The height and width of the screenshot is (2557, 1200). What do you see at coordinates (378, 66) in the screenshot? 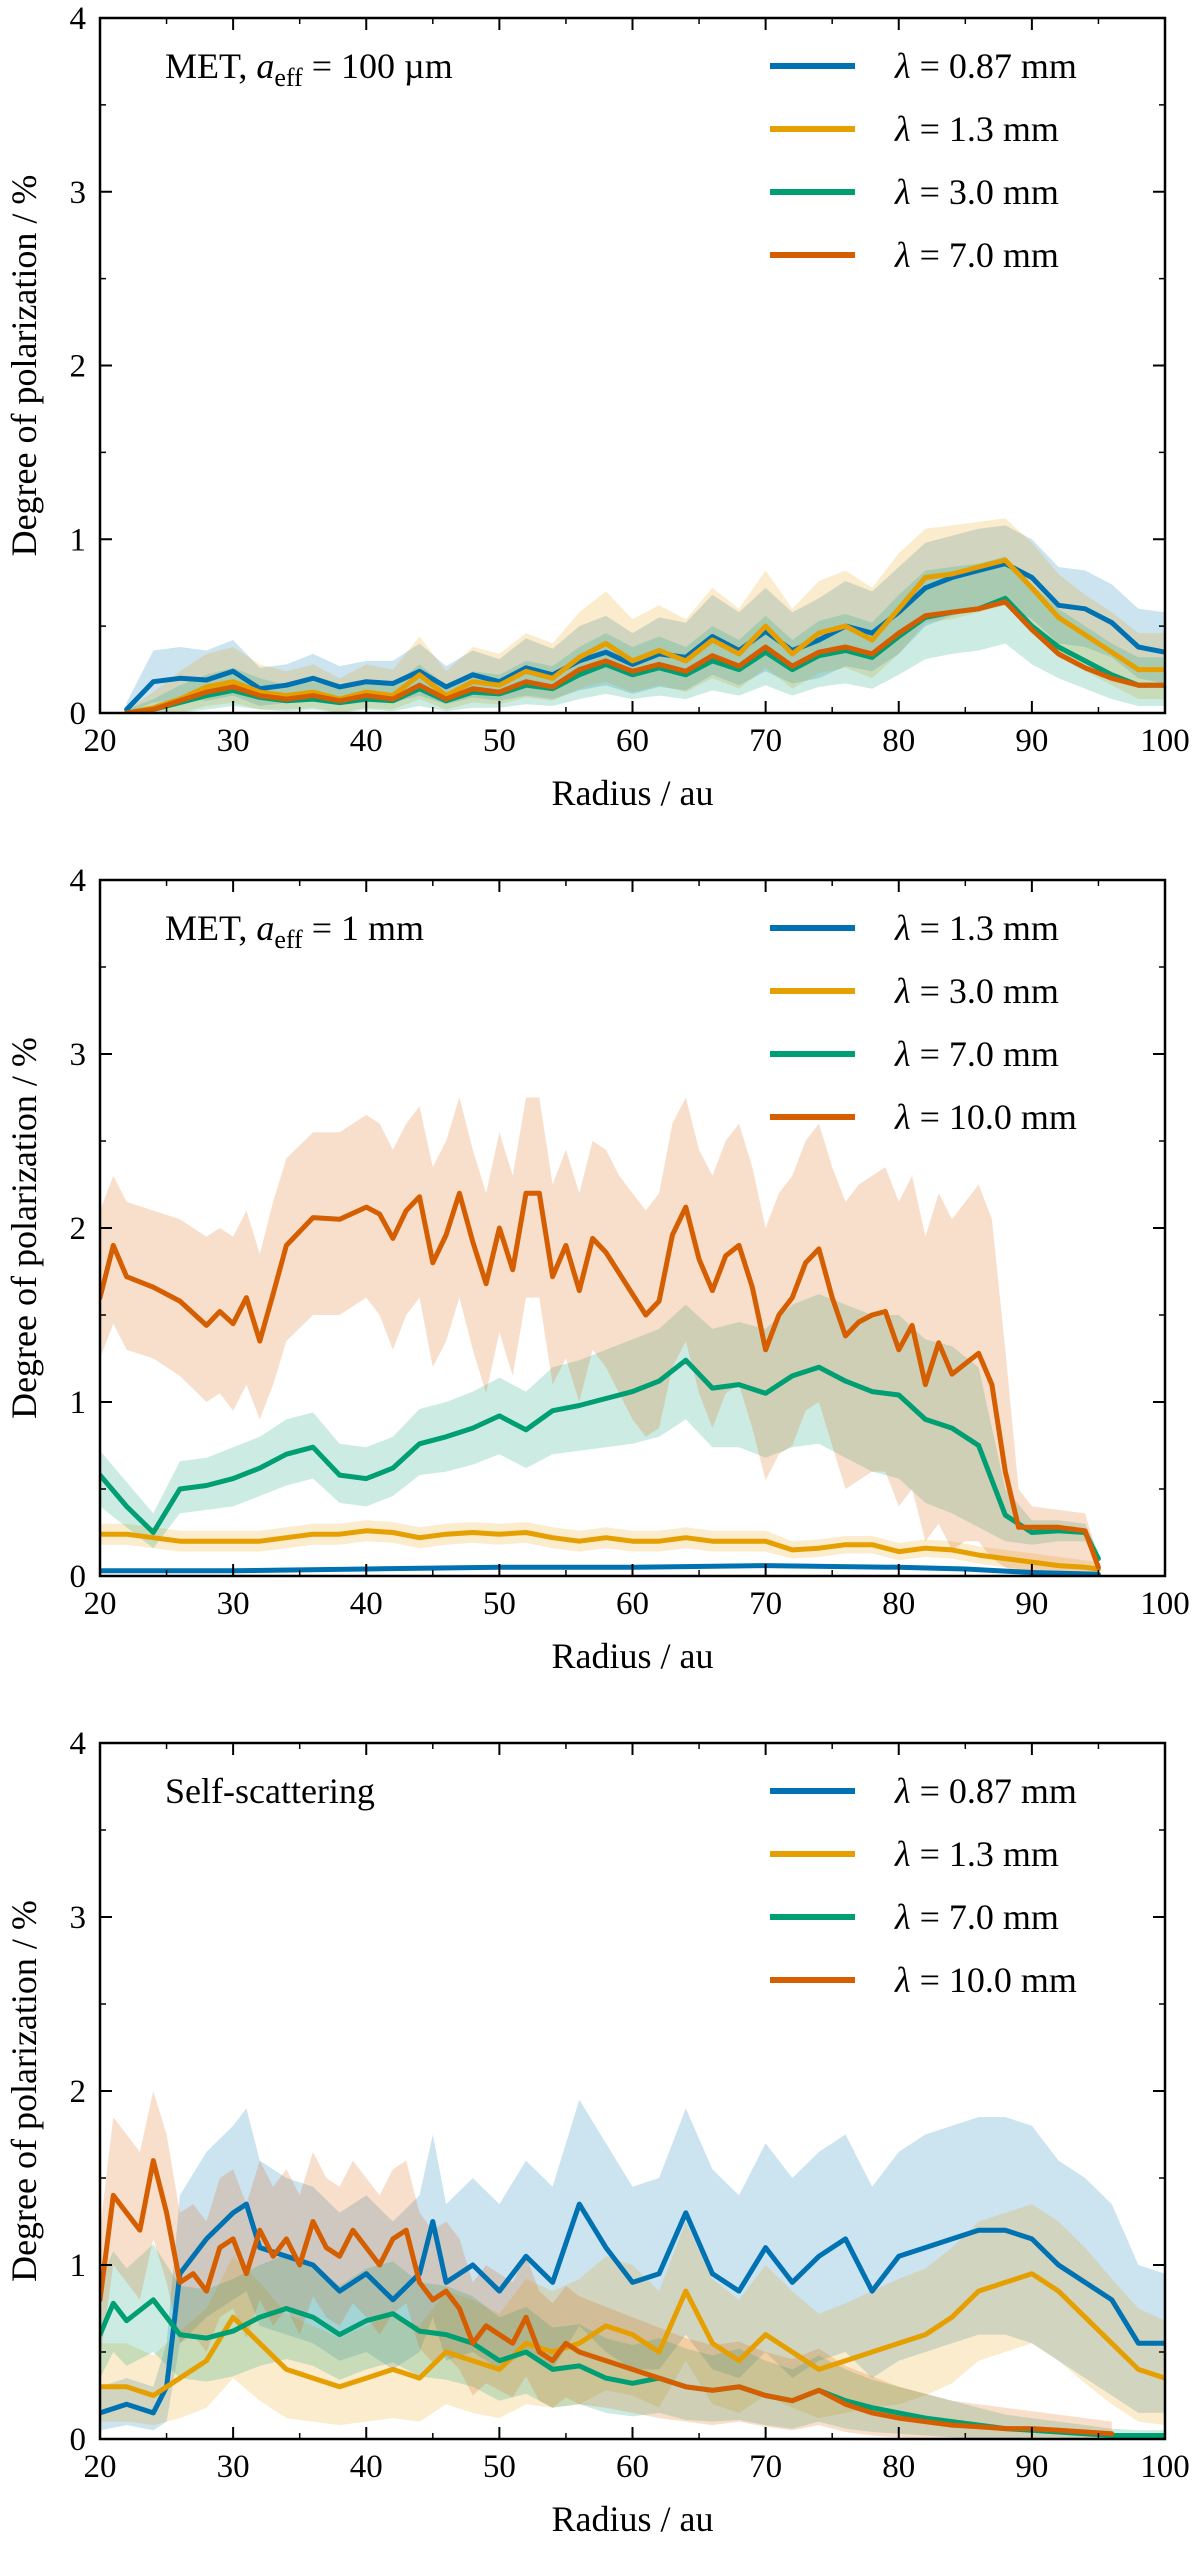
I see `annotation-suffix: = 100 µm` at bounding box center [378, 66].